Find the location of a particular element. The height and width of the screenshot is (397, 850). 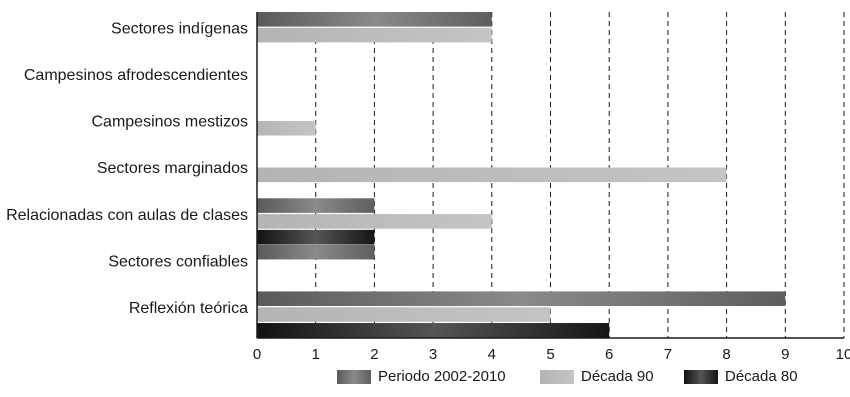

x-tick-labels: 0 1 2 3 4 5 6 7 8 9 10 is located at coordinates (551, 354).